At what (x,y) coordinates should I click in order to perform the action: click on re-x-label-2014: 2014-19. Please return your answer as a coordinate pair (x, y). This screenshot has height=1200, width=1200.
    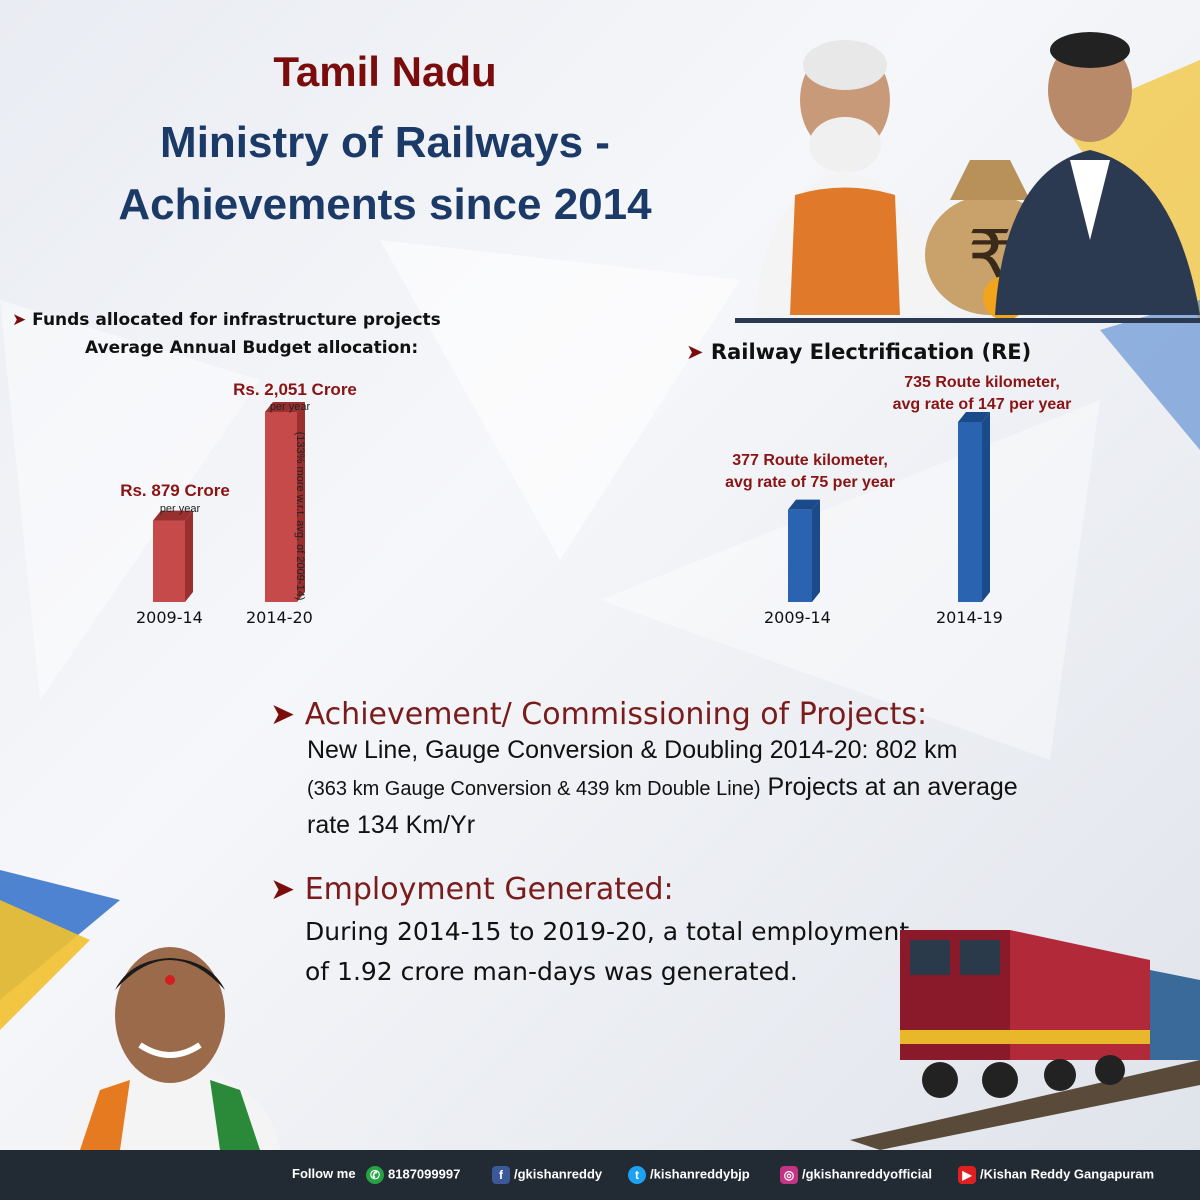
    Looking at the image, I should click on (969, 617).